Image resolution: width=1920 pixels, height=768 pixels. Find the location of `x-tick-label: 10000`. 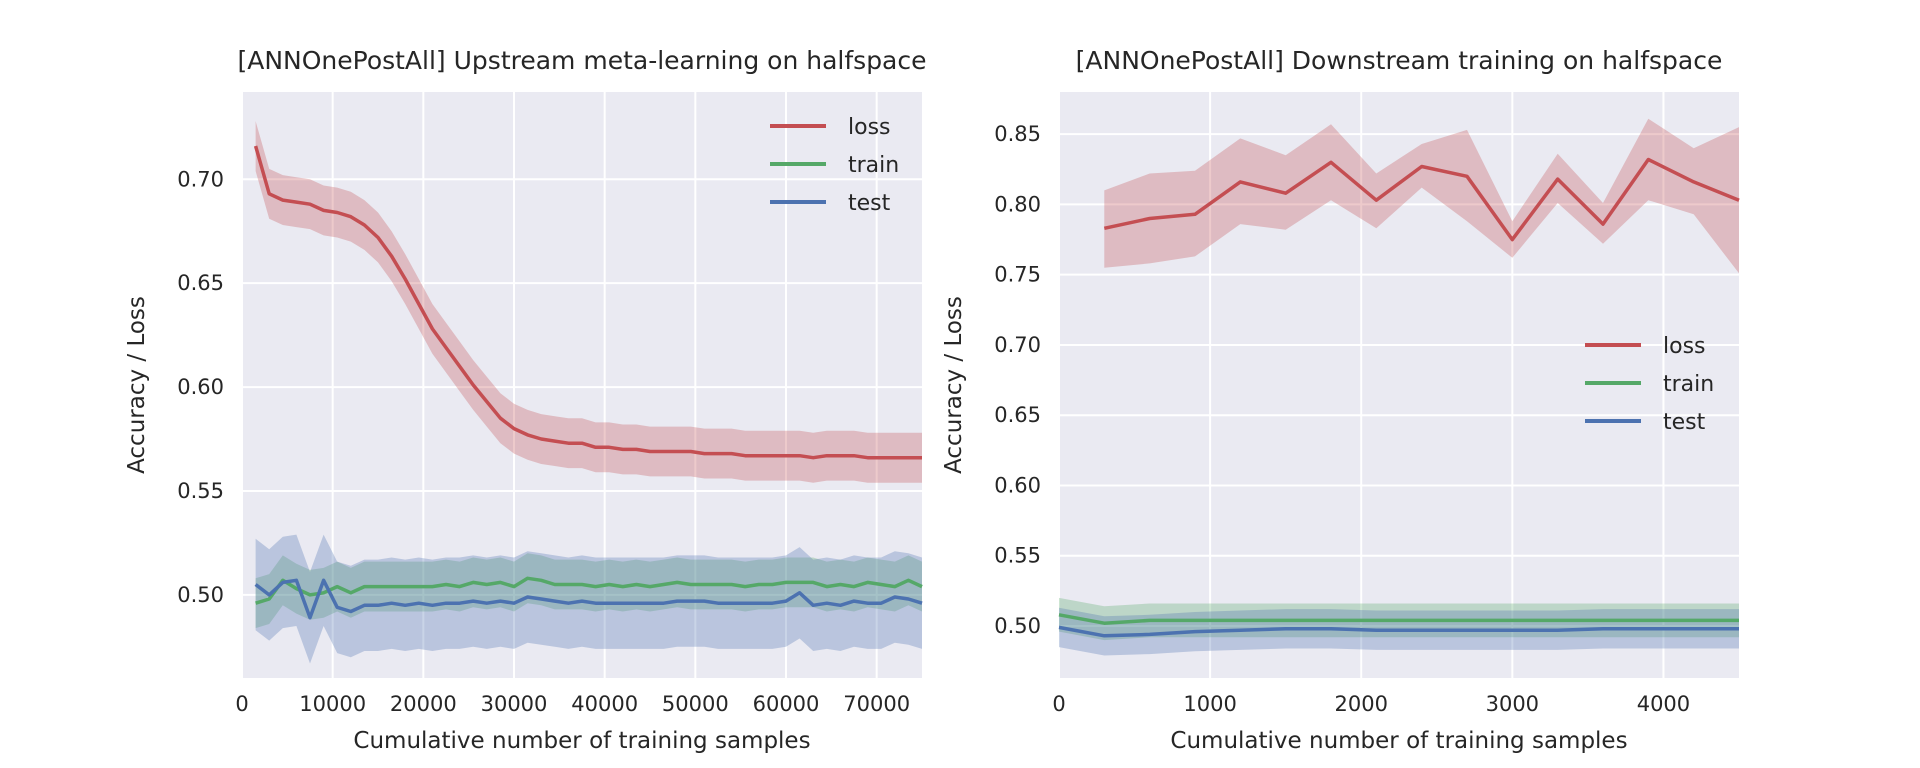

x-tick-label: 10000 is located at coordinates (332, 704).